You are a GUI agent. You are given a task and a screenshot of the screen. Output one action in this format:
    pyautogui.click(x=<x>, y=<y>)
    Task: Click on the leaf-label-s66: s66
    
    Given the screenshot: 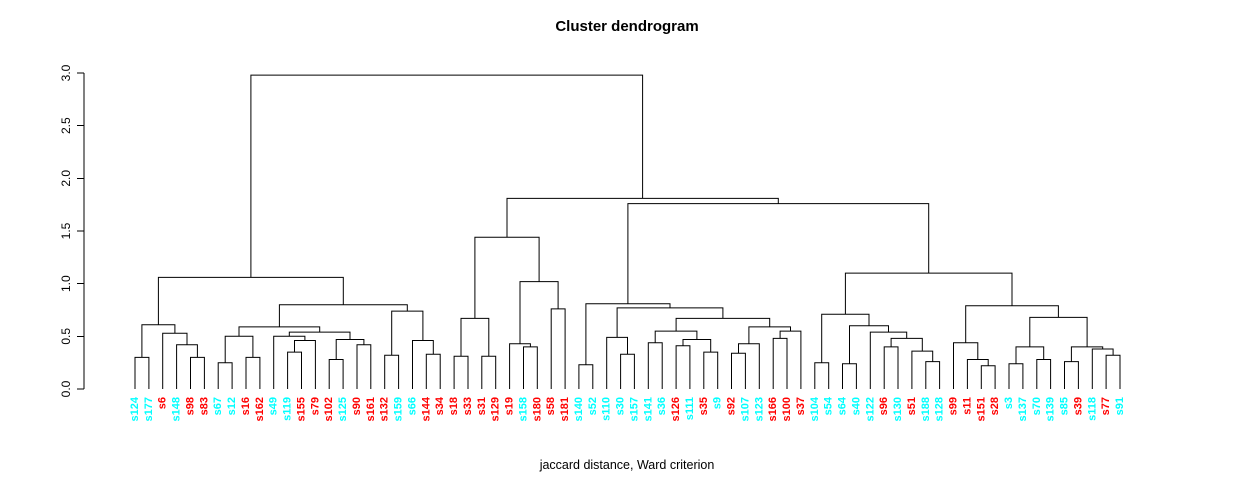 What is the action you would take?
    pyautogui.click(x=412, y=406)
    